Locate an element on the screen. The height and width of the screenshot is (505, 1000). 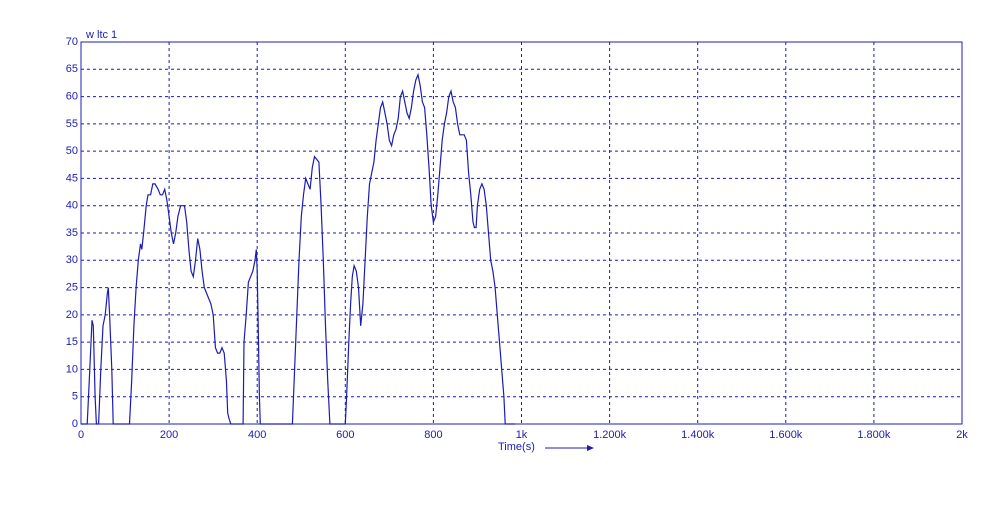
y-tick-label: 15 is located at coordinates (72, 342).